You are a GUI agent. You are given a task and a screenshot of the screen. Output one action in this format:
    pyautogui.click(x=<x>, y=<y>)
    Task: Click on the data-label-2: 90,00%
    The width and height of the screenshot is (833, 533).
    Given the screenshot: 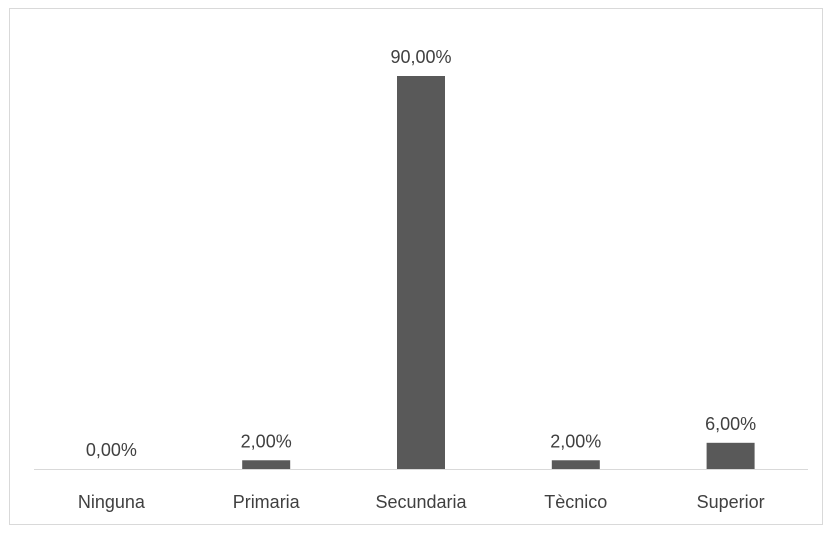 What is the action you would take?
    pyautogui.click(x=420, y=57)
    